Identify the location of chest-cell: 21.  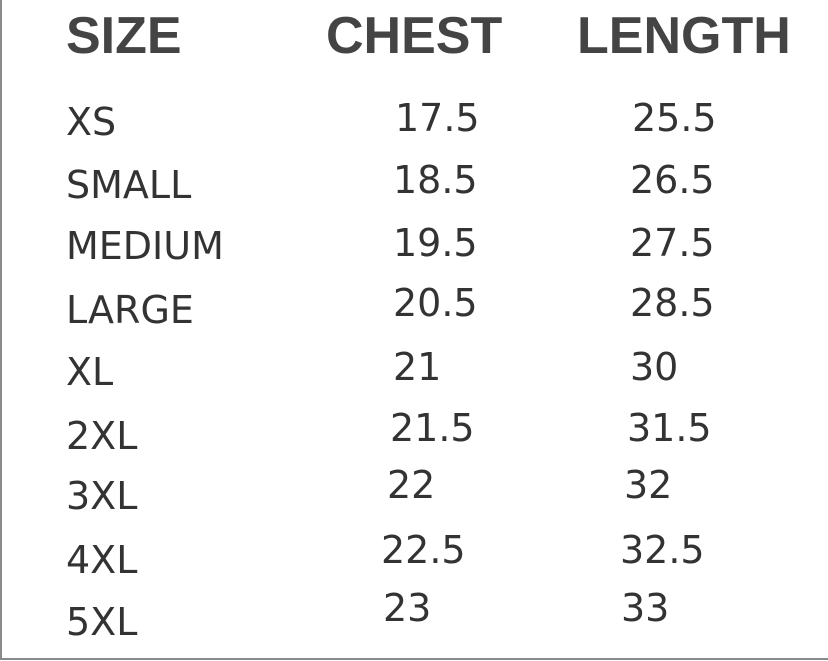
(417, 367).